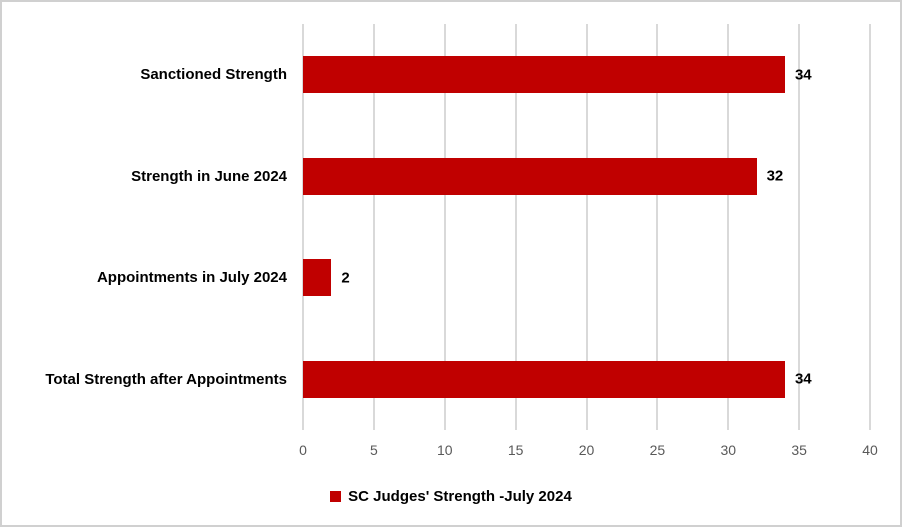  What do you see at coordinates (657, 450) in the screenshot?
I see `x-tick-label: 25` at bounding box center [657, 450].